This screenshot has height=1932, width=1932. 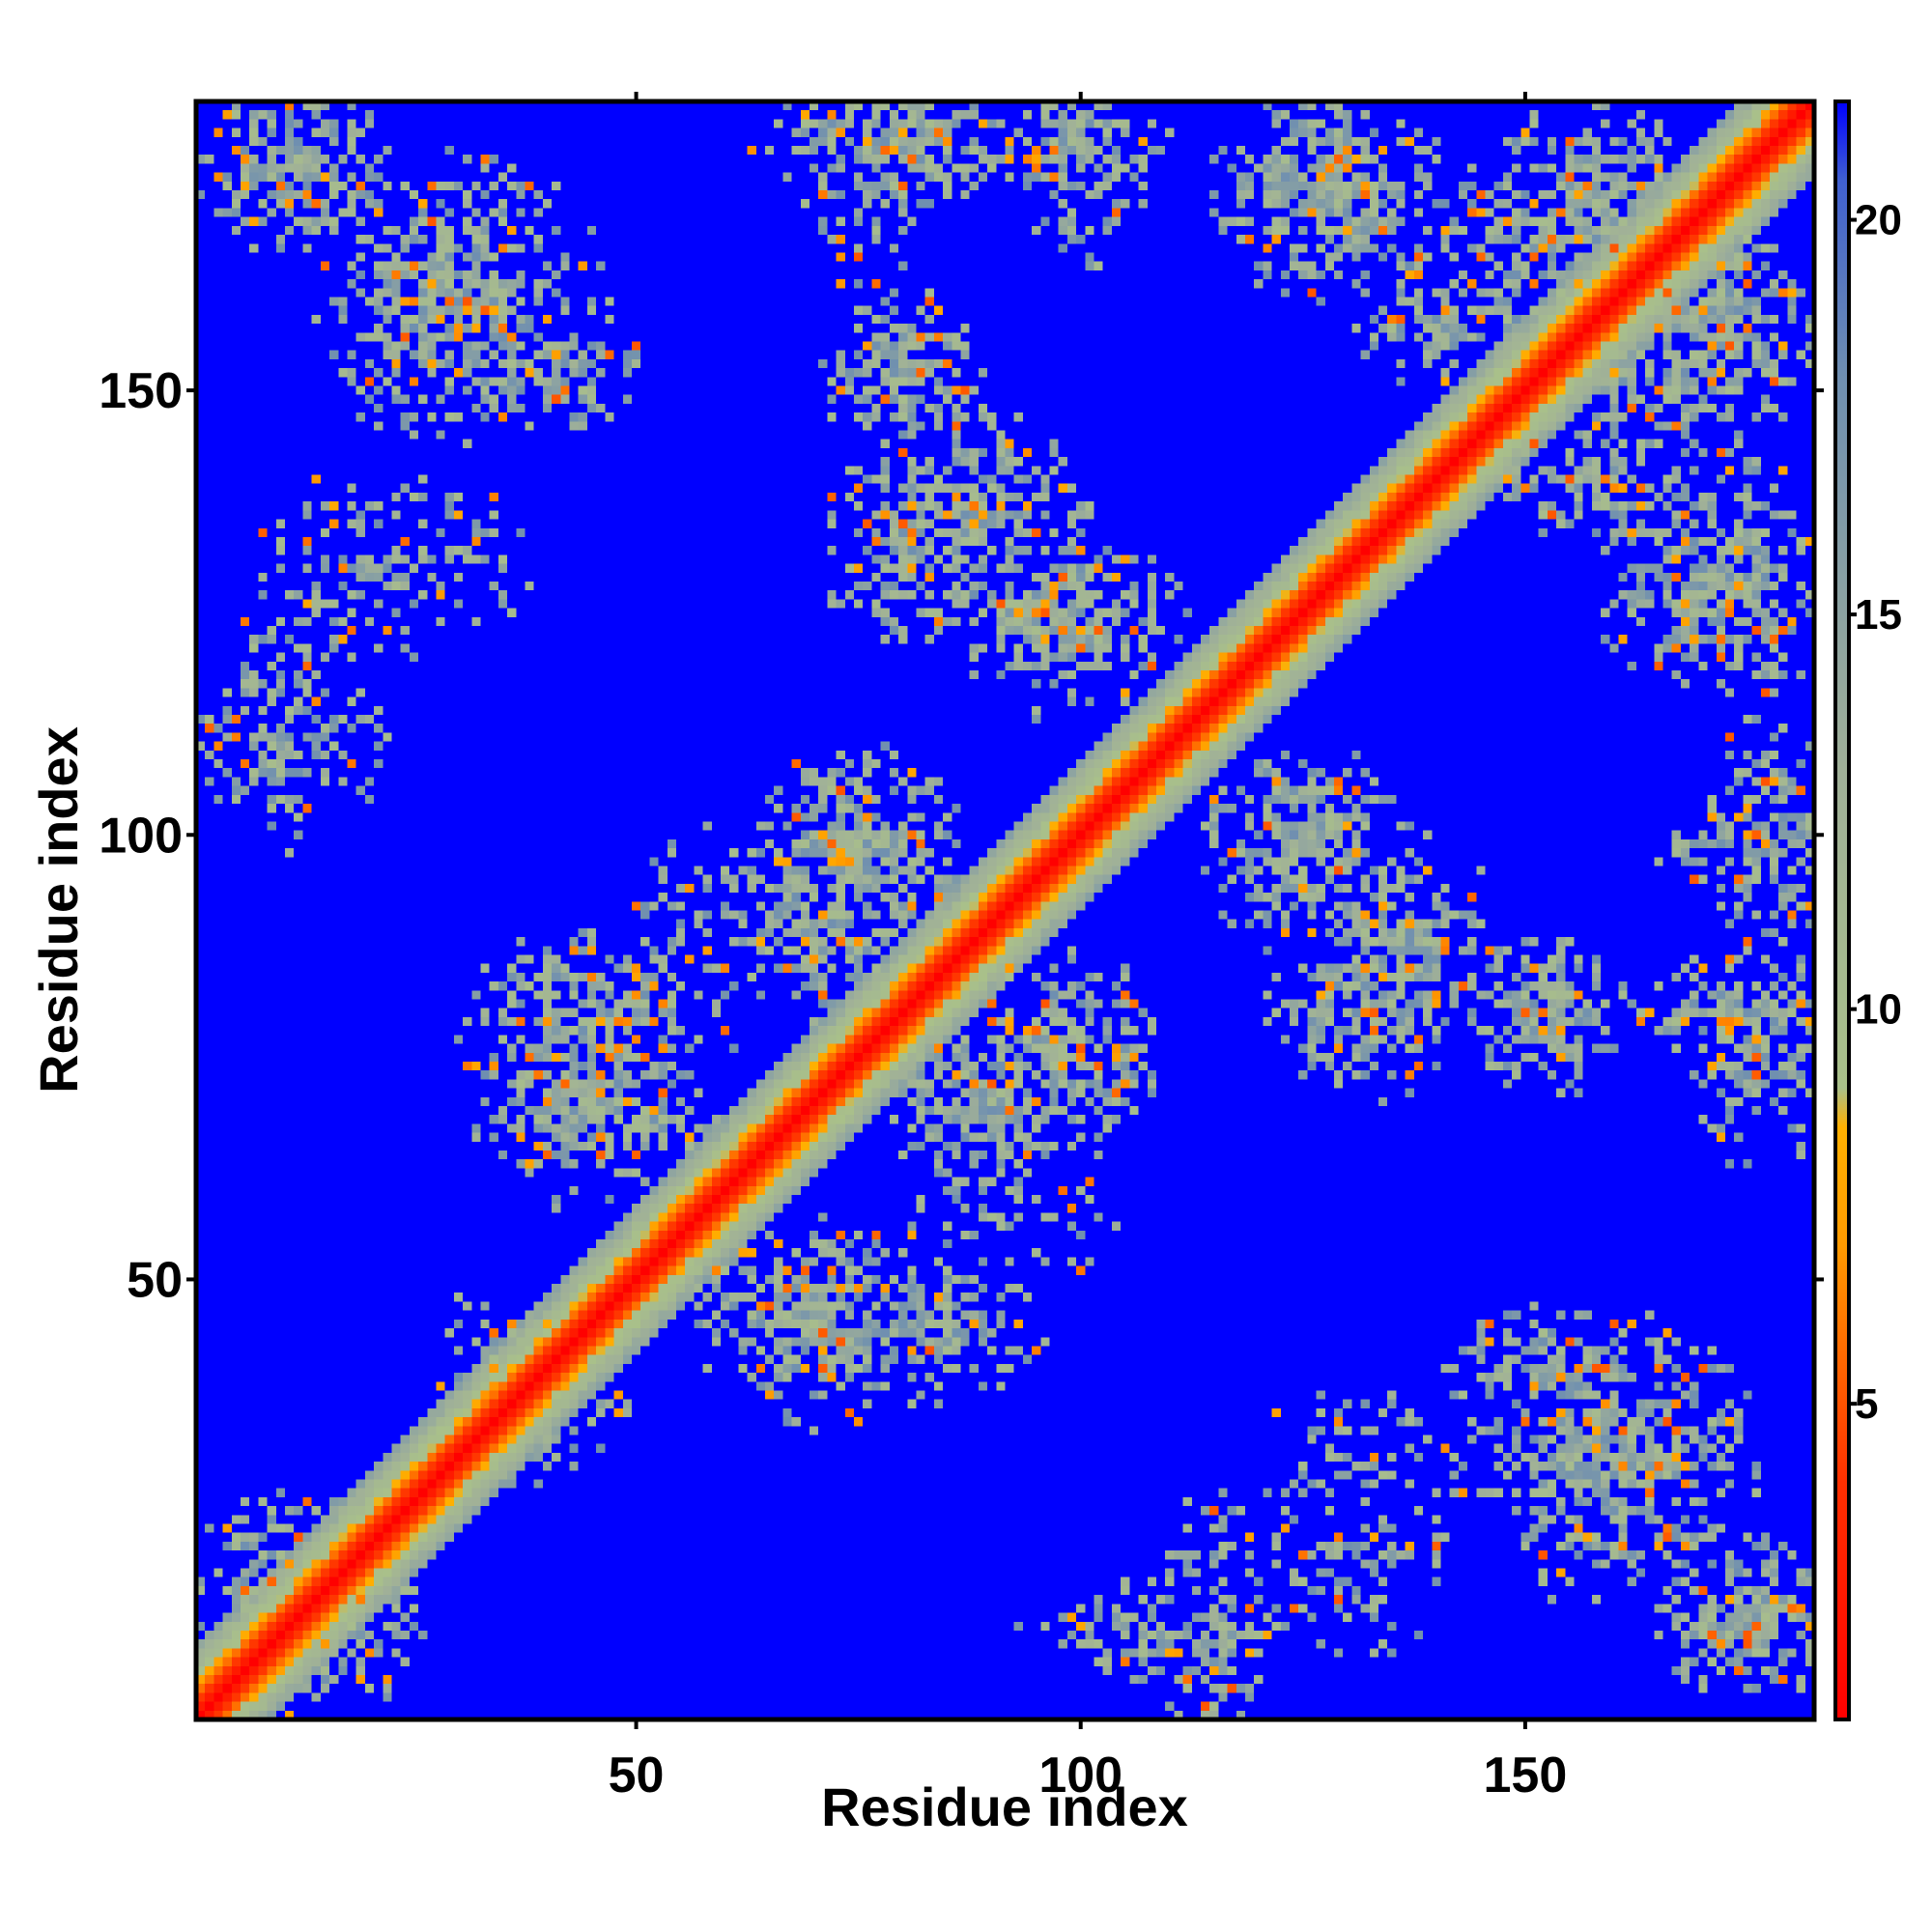 What do you see at coordinates (1842, 910) in the screenshot?
I see `colorbar` at bounding box center [1842, 910].